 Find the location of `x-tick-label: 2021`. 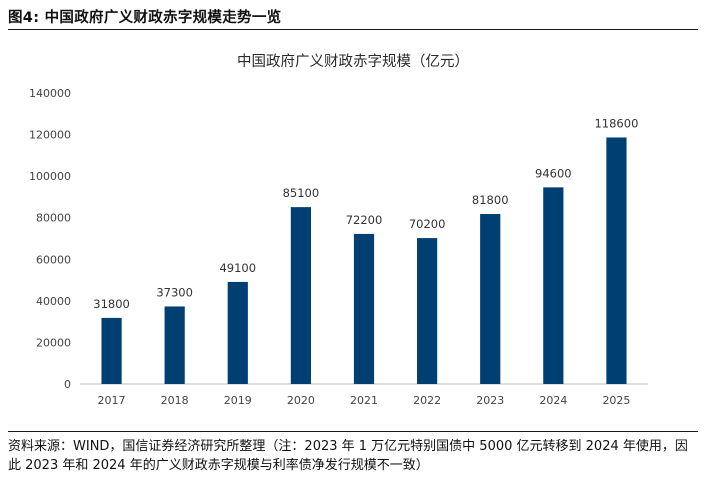

x-tick-label: 2021 is located at coordinates (364, 400).